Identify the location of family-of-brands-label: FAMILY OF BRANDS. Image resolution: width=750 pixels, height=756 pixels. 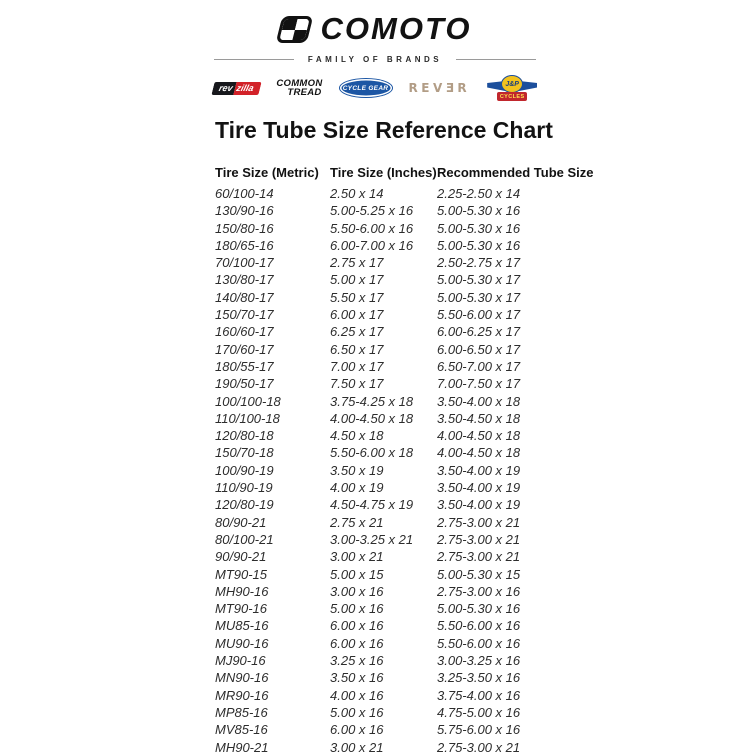
(375, 59).